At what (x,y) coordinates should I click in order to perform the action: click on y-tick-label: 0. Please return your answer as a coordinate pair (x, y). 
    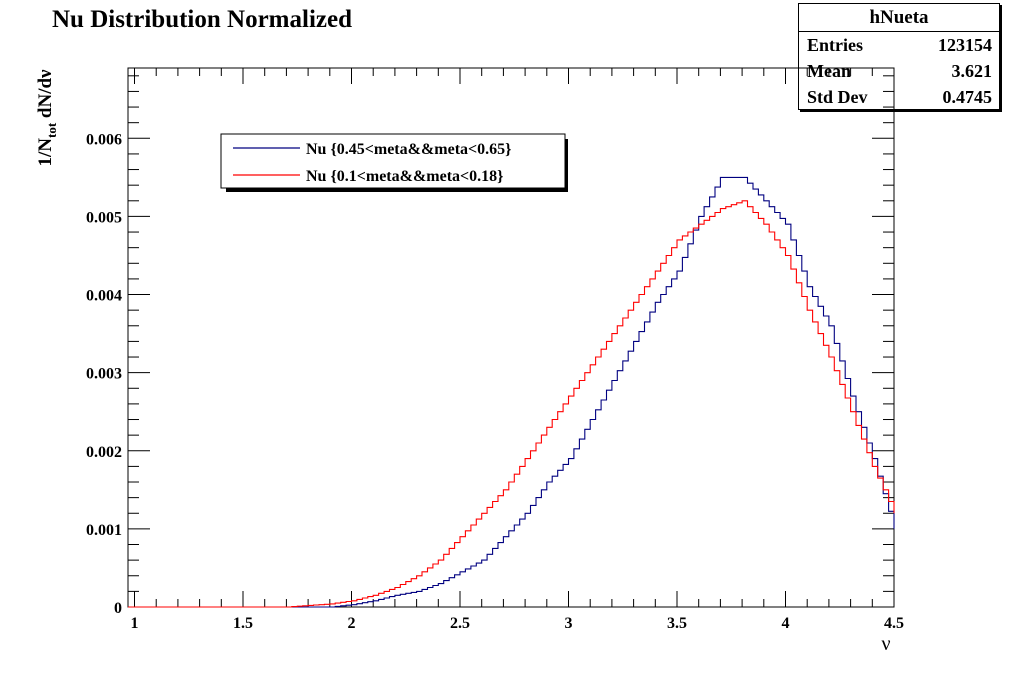
    Looking at the image, I should click on (118, 608).